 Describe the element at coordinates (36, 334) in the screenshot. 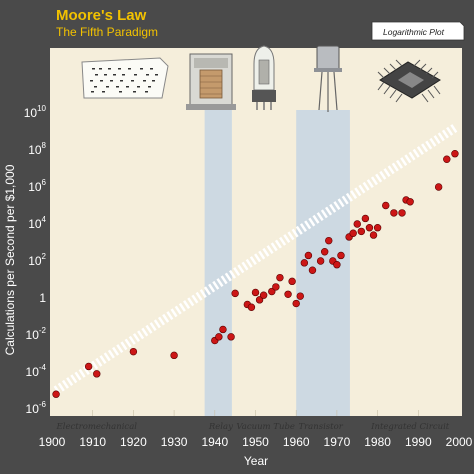

I see `y-tick-label: 10⁻²` at that location.